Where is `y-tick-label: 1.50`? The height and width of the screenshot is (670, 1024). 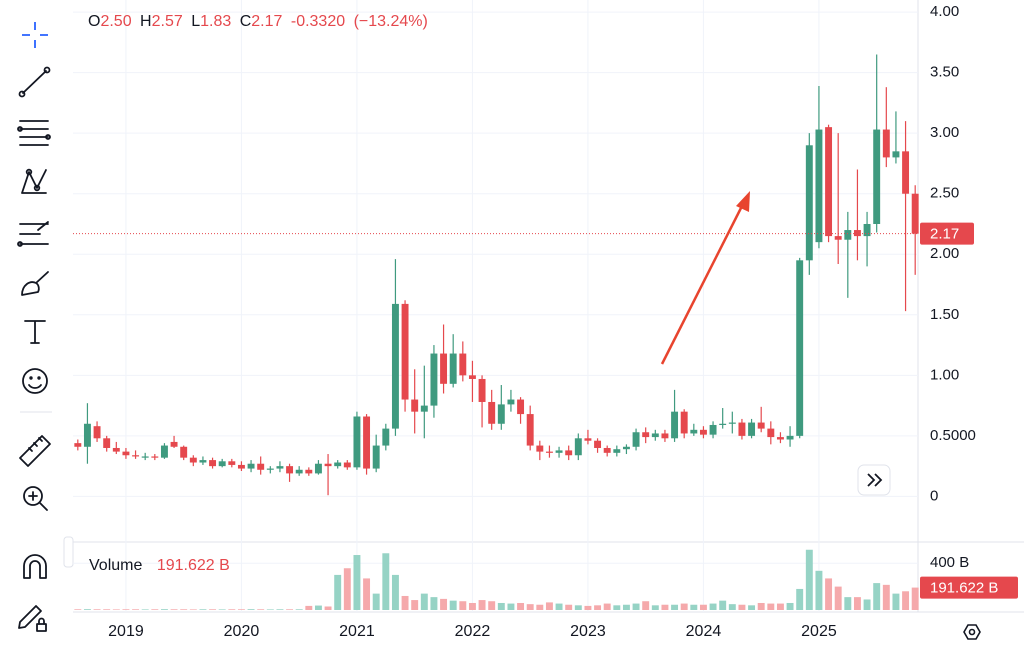
y-tick-label: 1.50 is located at coordinates (944, 314).